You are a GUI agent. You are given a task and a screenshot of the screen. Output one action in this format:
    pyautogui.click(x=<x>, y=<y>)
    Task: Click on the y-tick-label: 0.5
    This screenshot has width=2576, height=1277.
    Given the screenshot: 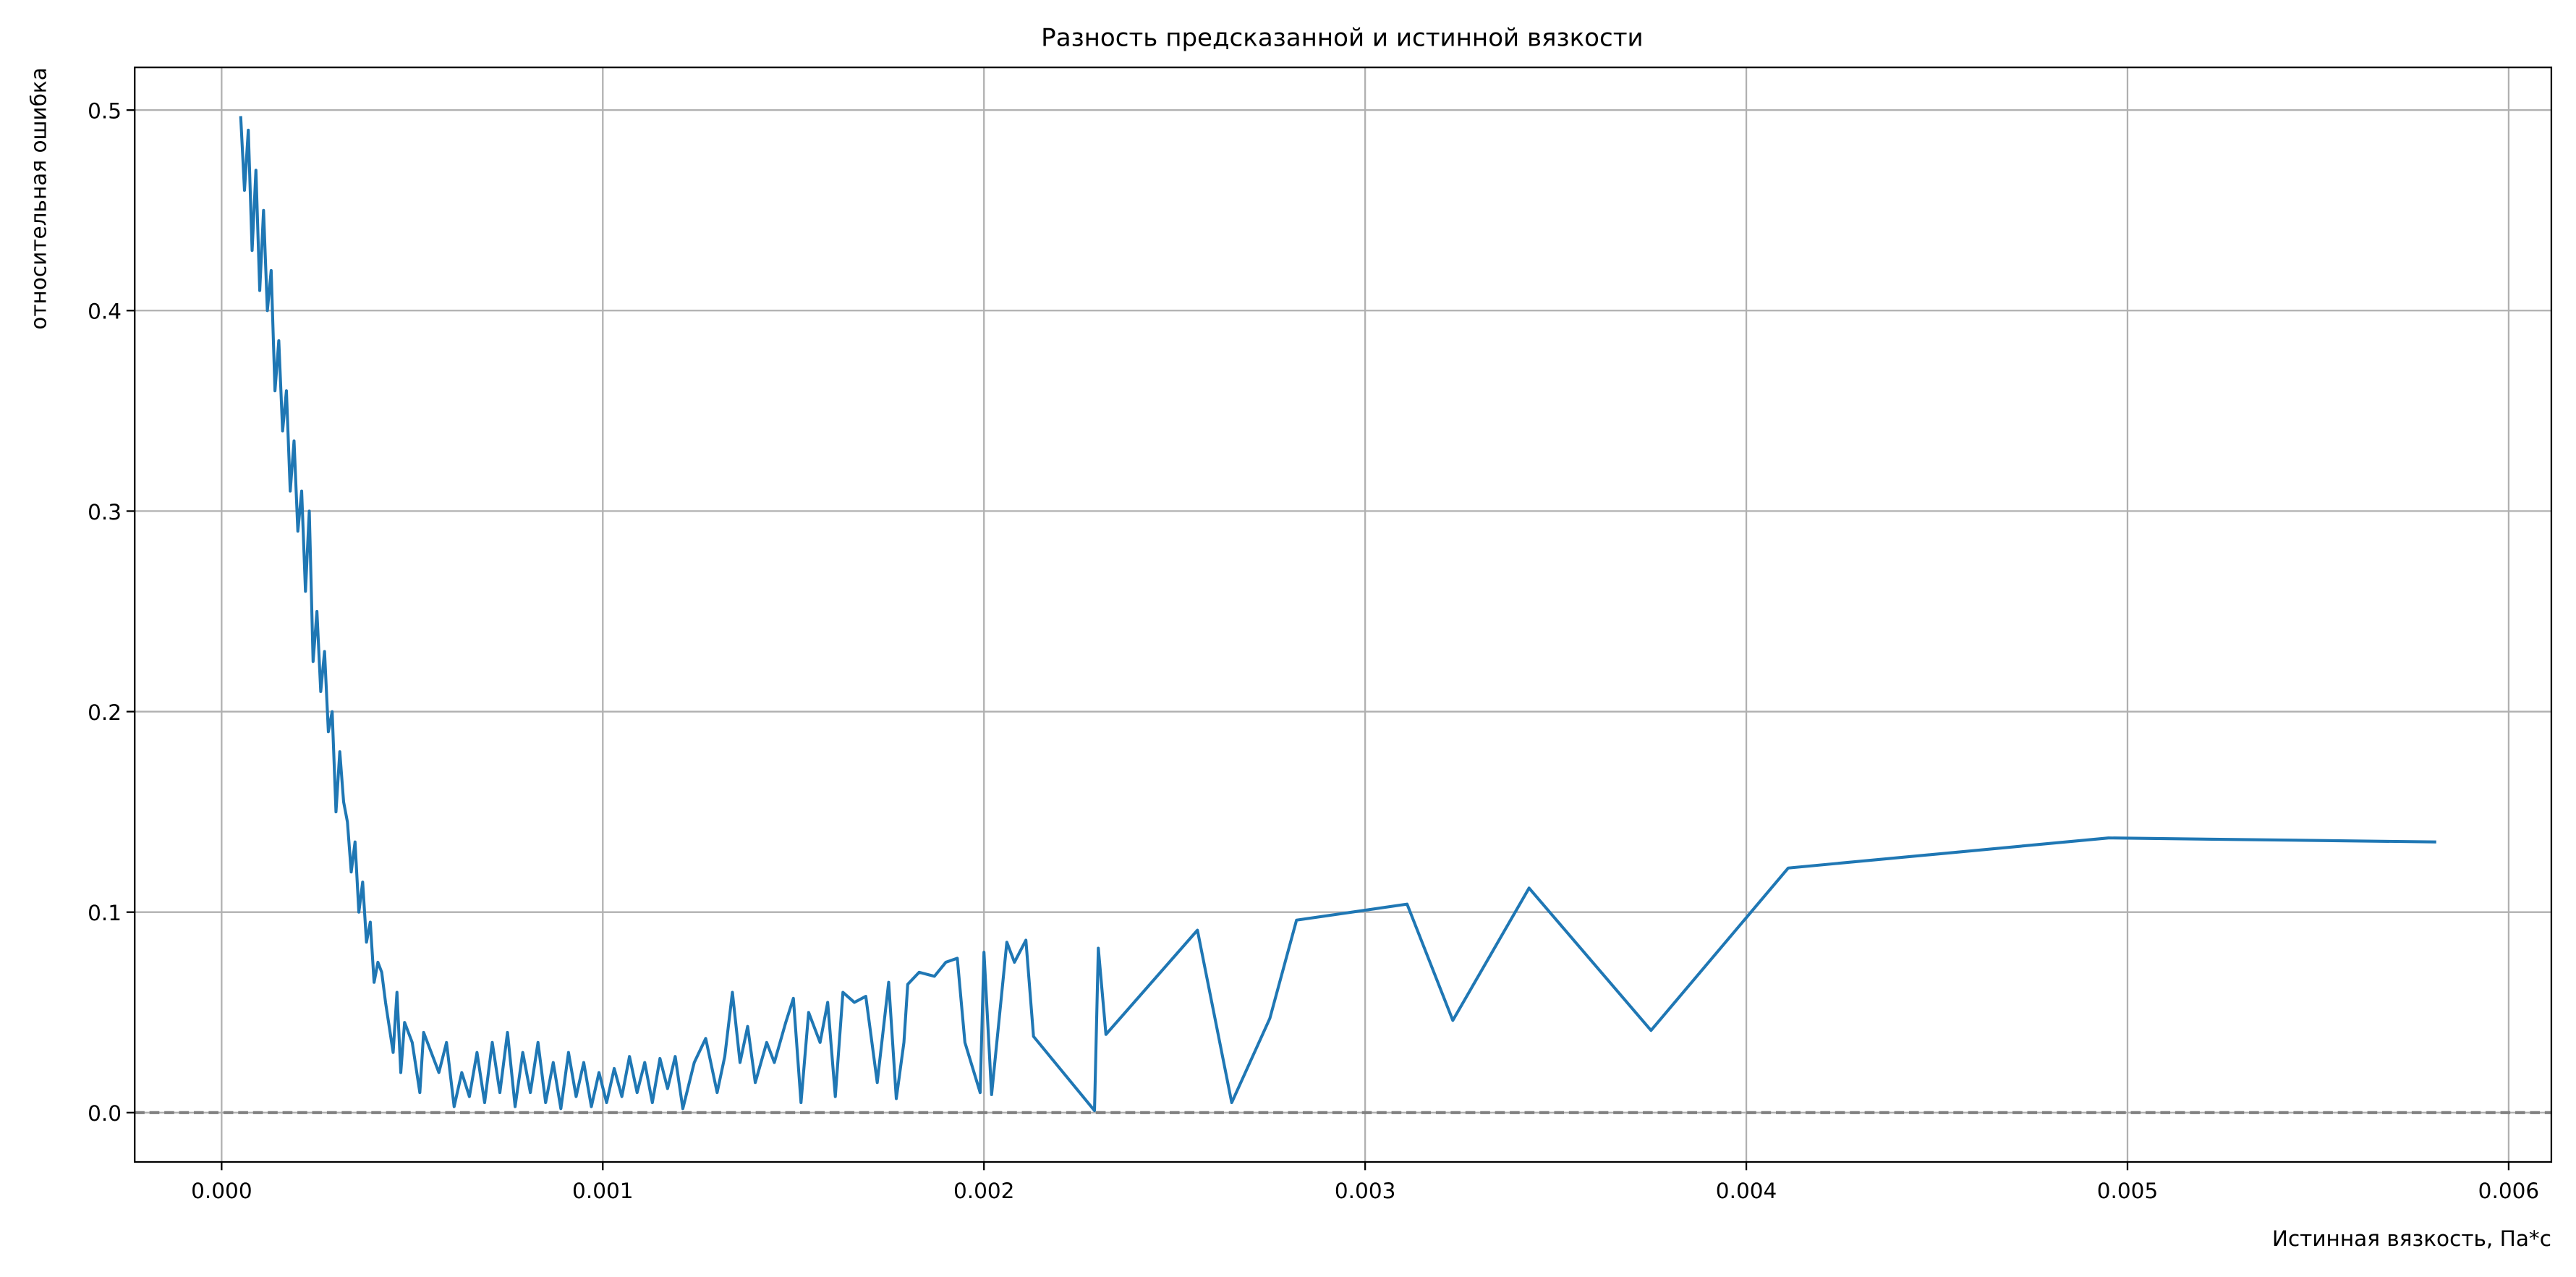 What is the action you would take?
    pyautogui.click(x=105, y=111)
    